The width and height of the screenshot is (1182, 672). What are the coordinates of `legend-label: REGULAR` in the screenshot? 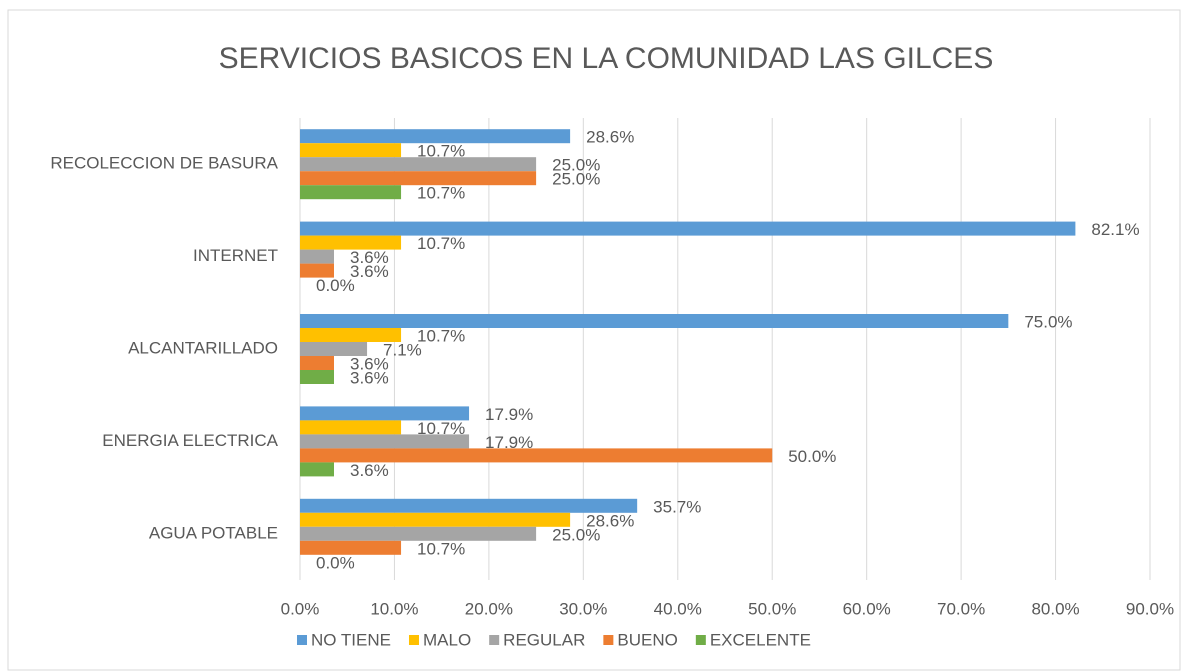 It's located at (544, 639).